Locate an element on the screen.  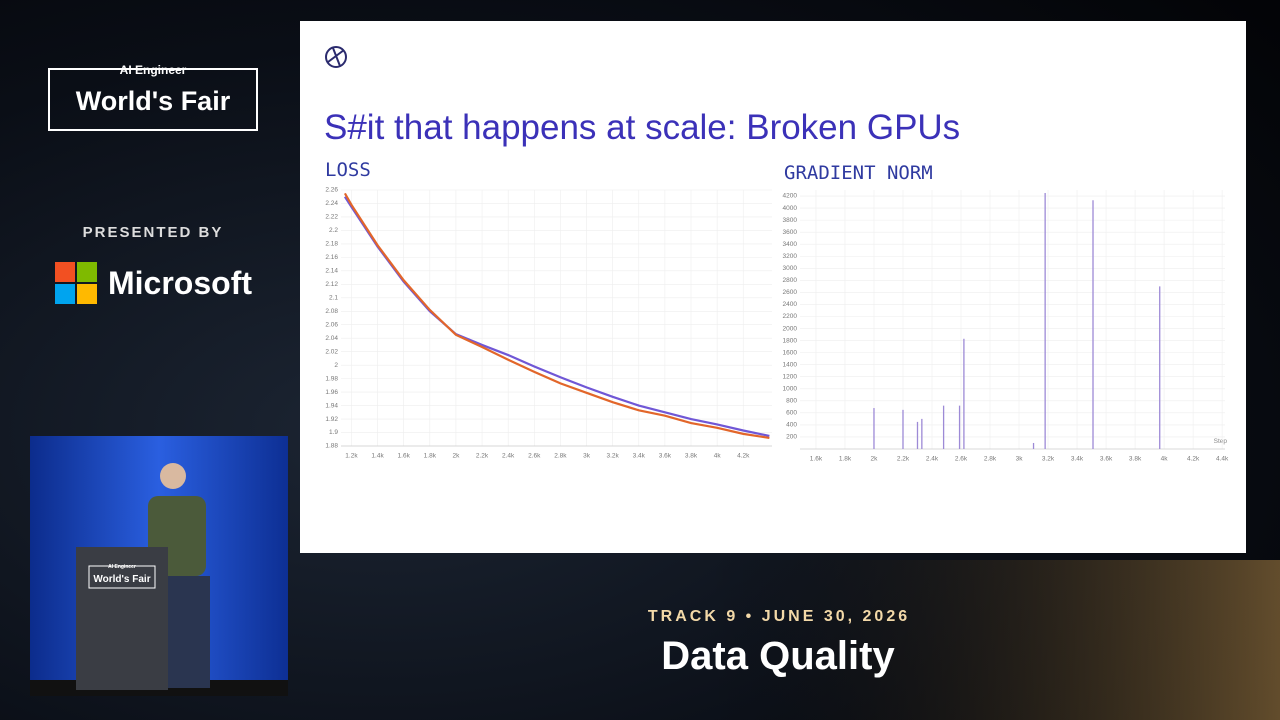
y-tick-label: 2800 is located at coordinates (790, 280).